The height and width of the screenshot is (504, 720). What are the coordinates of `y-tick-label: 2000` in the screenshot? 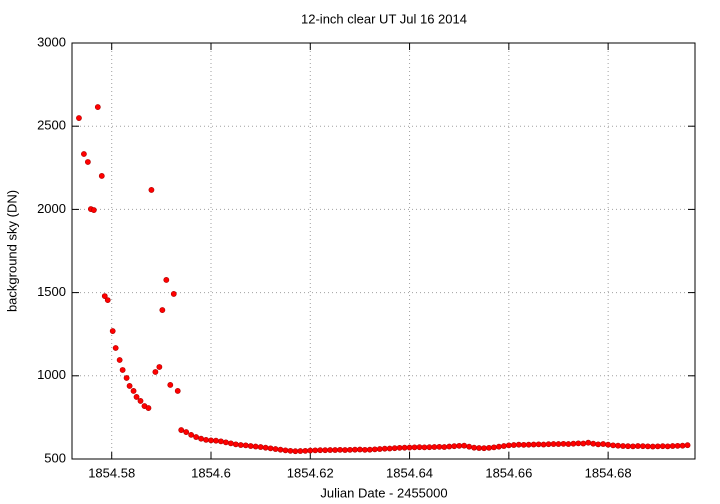 It's located at (51, 208).